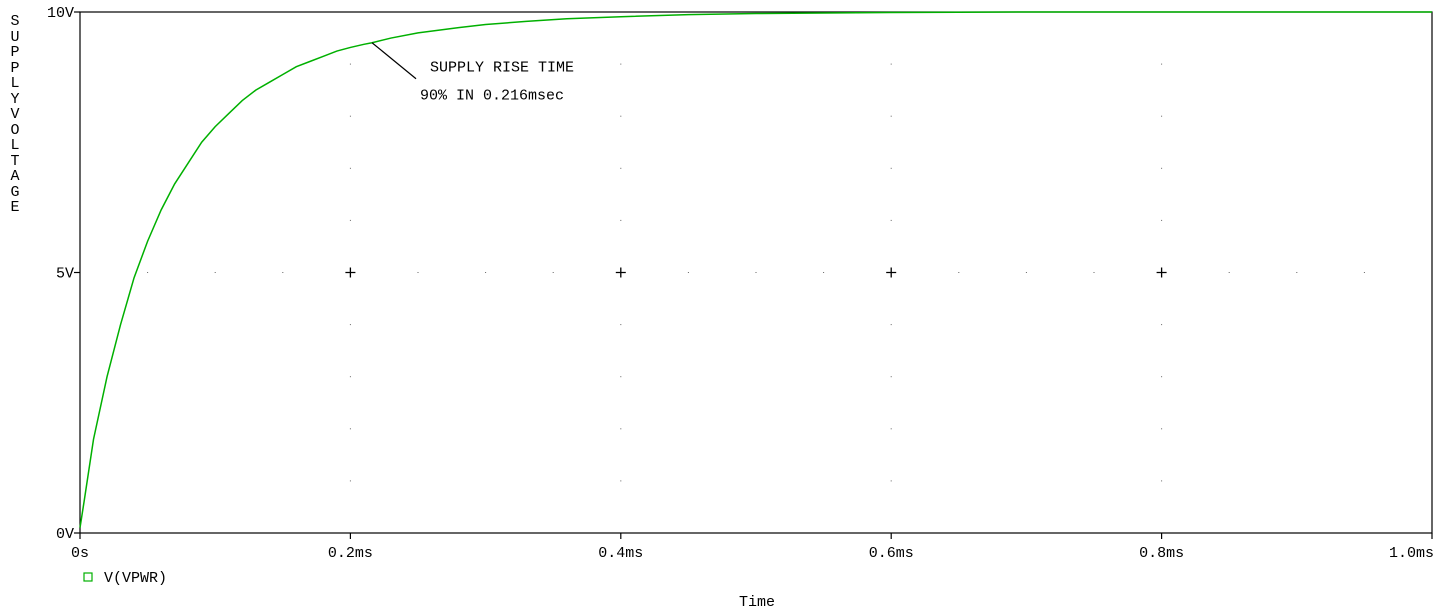 The image size is (1450, 611). I want to click on y-tick-label: 5V, so click(65, 274).